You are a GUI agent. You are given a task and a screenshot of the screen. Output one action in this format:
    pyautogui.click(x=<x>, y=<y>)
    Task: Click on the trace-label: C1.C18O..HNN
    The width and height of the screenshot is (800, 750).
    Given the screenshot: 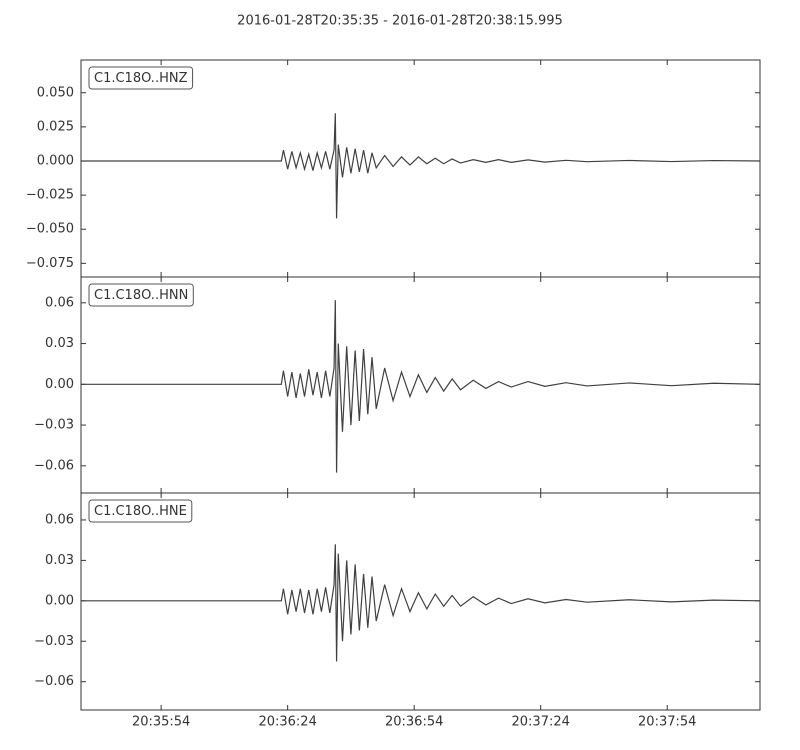 What is the action you would take?
    pyautogui.click(x=141, y=295)
    